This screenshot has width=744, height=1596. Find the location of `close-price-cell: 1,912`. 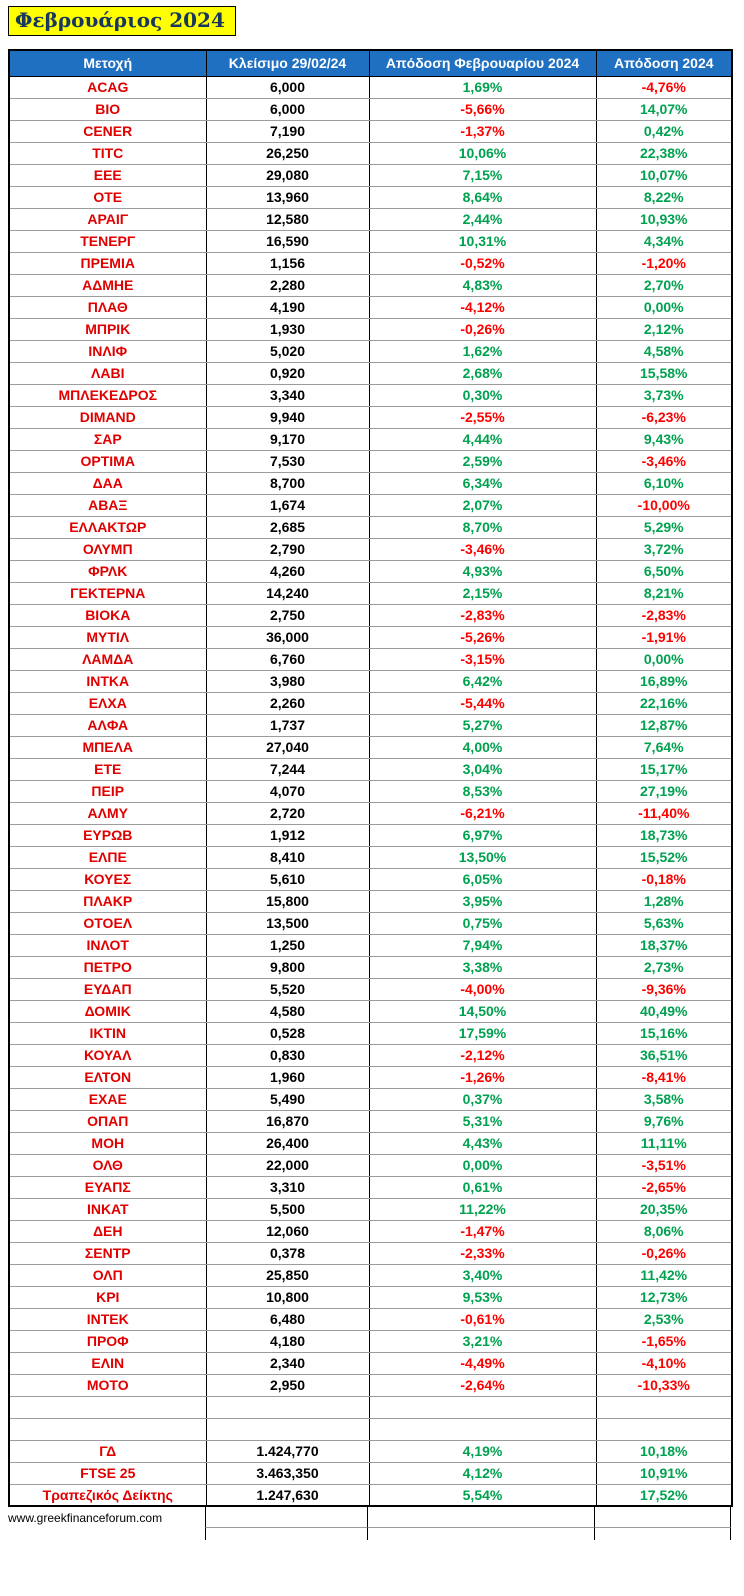

close-price-cell: 1,912 is located at coordinates (287, 835).